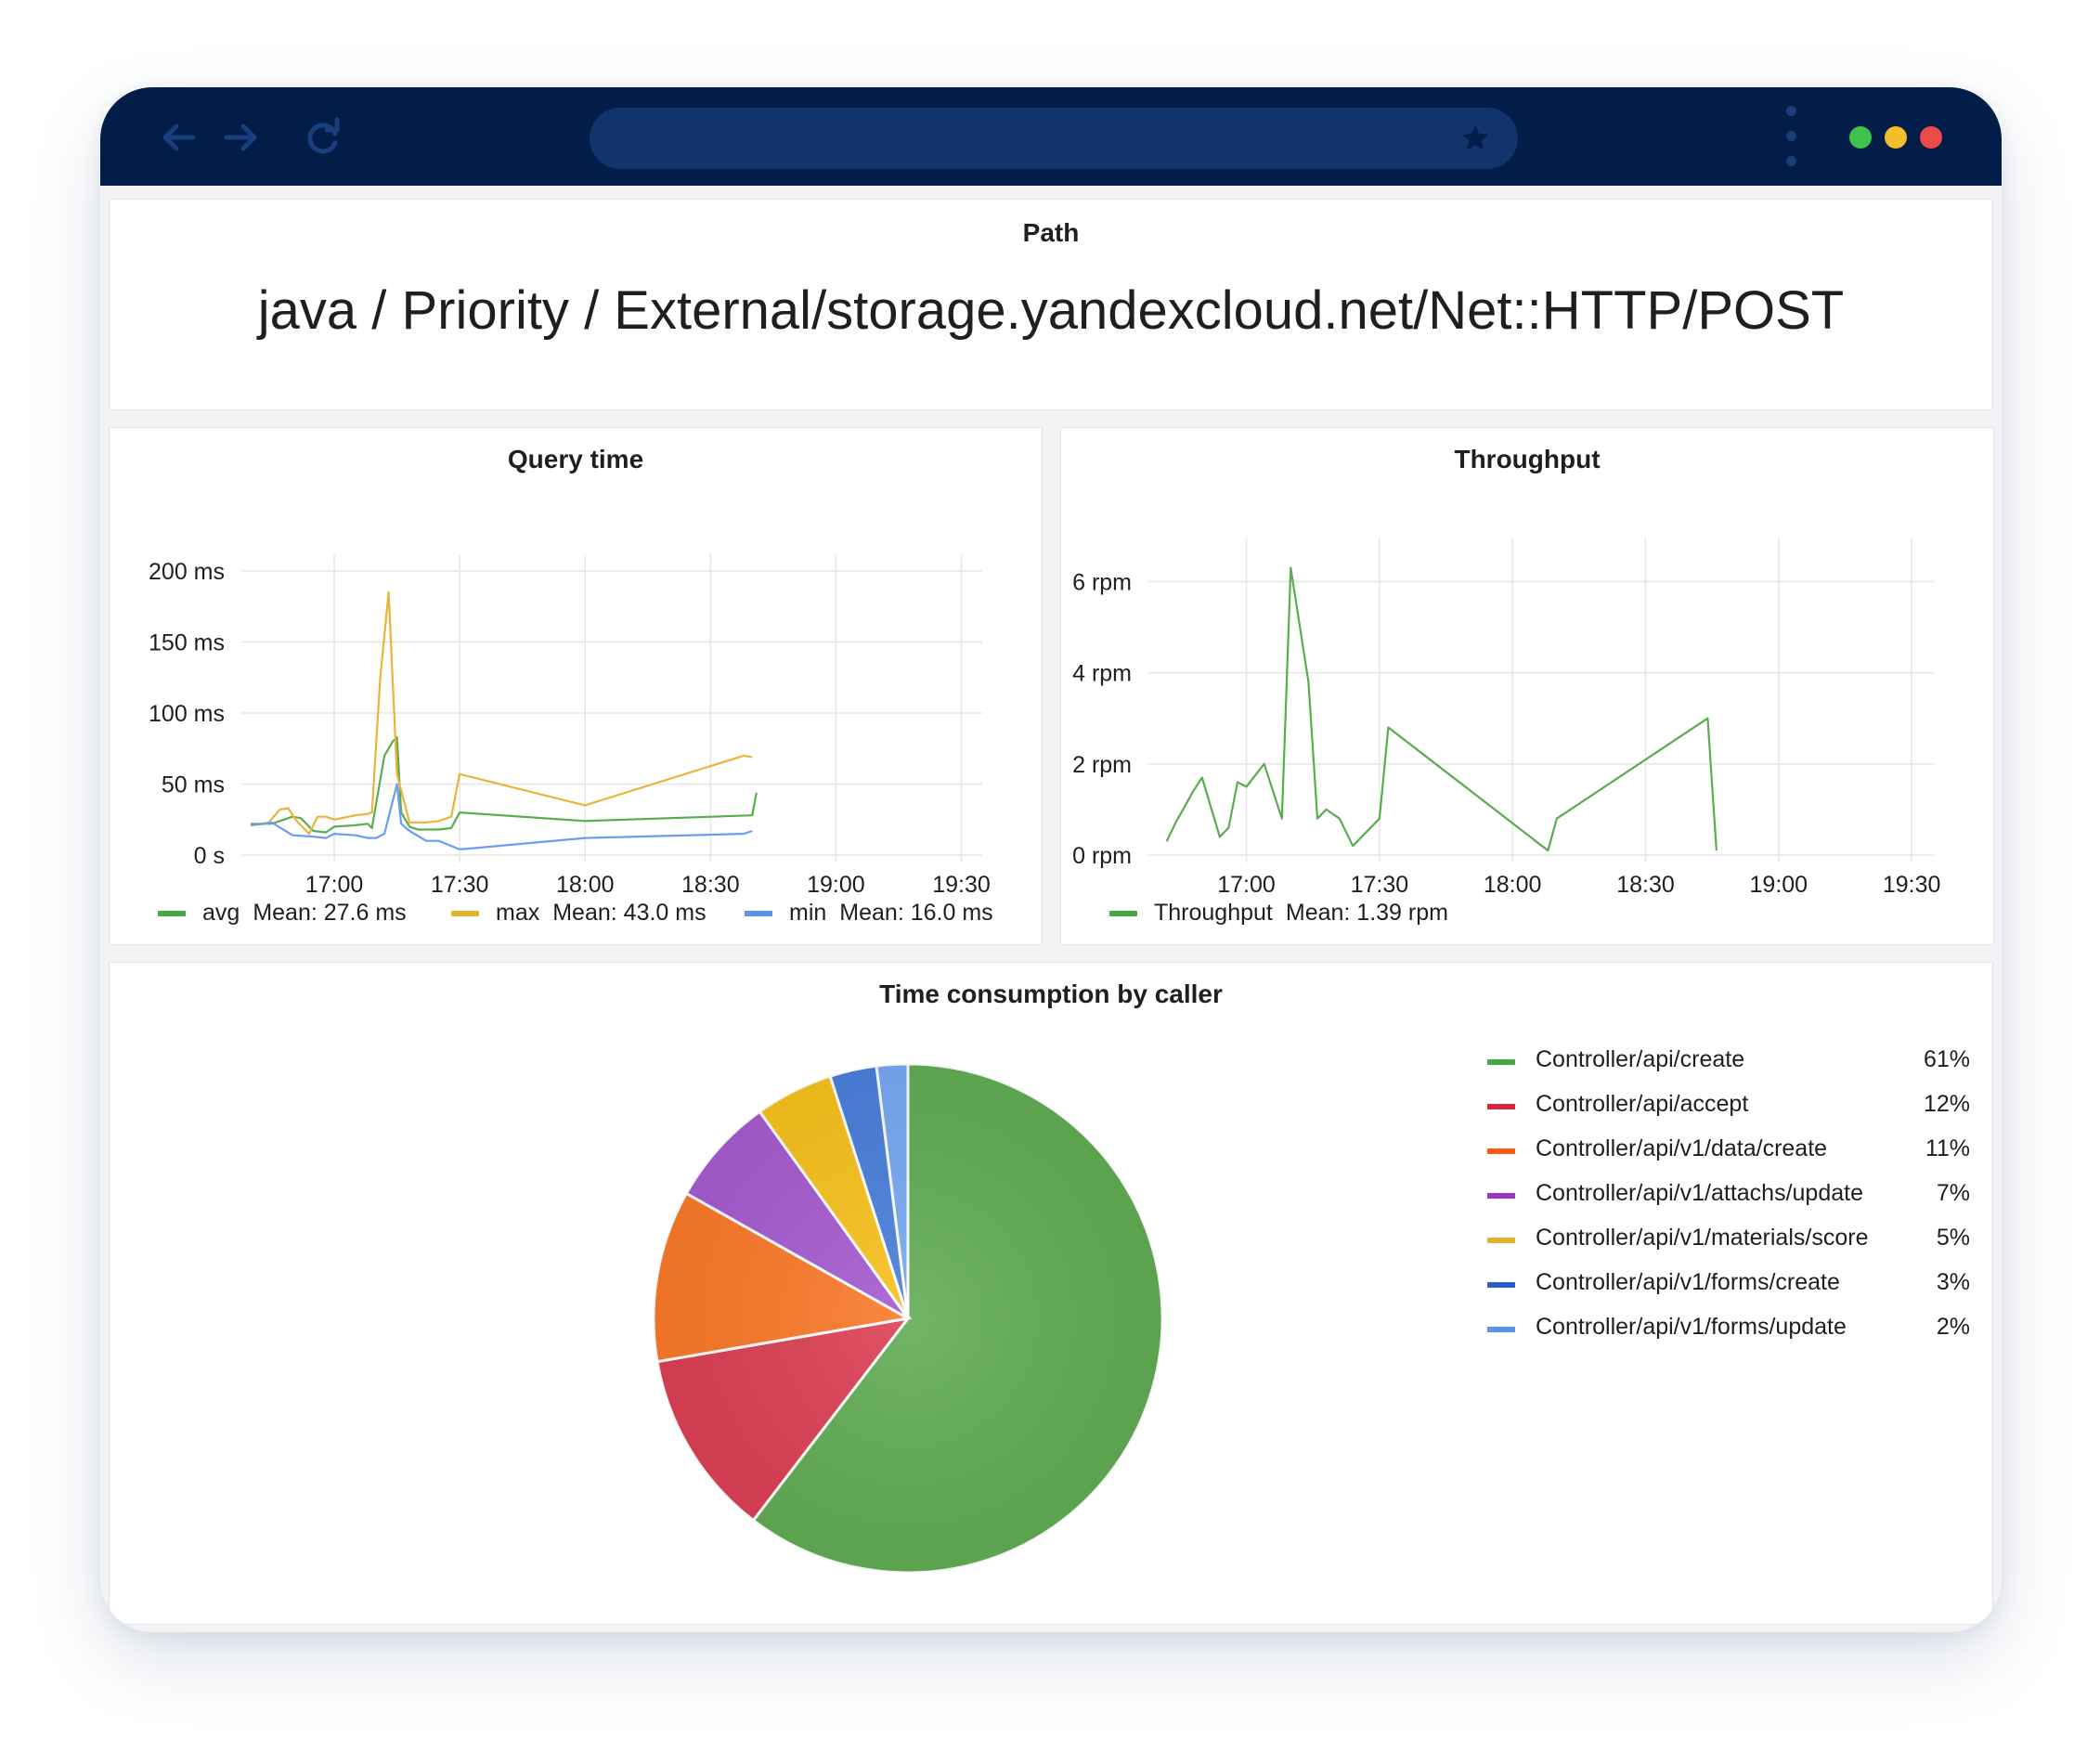  What do you see at coordinates (1102, 674) in the screenshot?
I see `y-tick-label: 4 rpm` at bounding box center [1102, 674].